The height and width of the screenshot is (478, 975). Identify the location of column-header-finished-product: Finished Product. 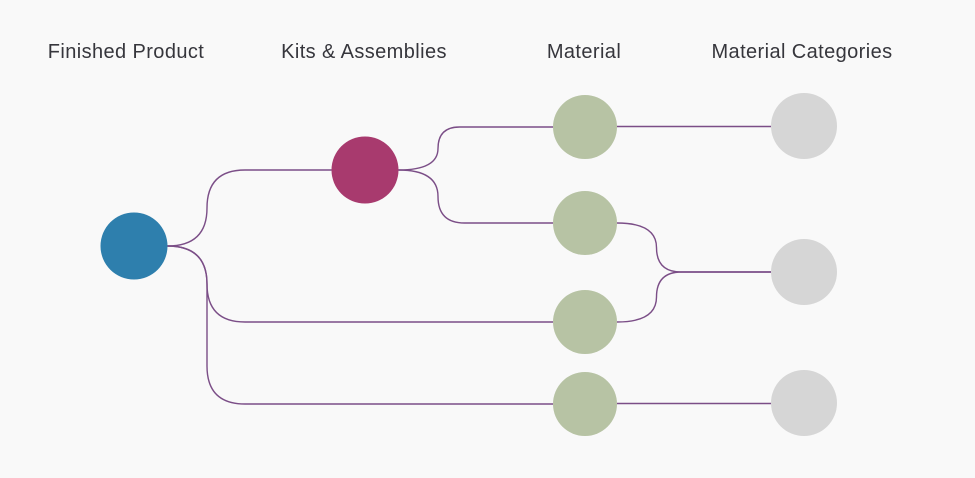
(126, 52).